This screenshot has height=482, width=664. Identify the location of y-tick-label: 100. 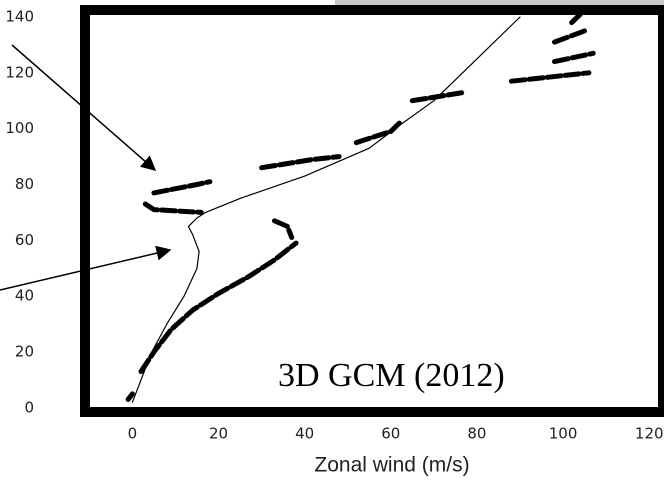
(19, 128).